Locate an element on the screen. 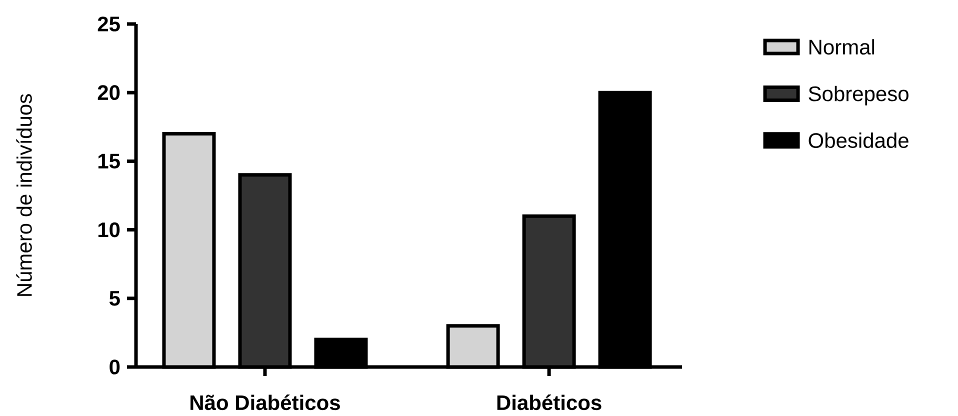  y-tick-label: 15 is located at coordinates (109, 161).